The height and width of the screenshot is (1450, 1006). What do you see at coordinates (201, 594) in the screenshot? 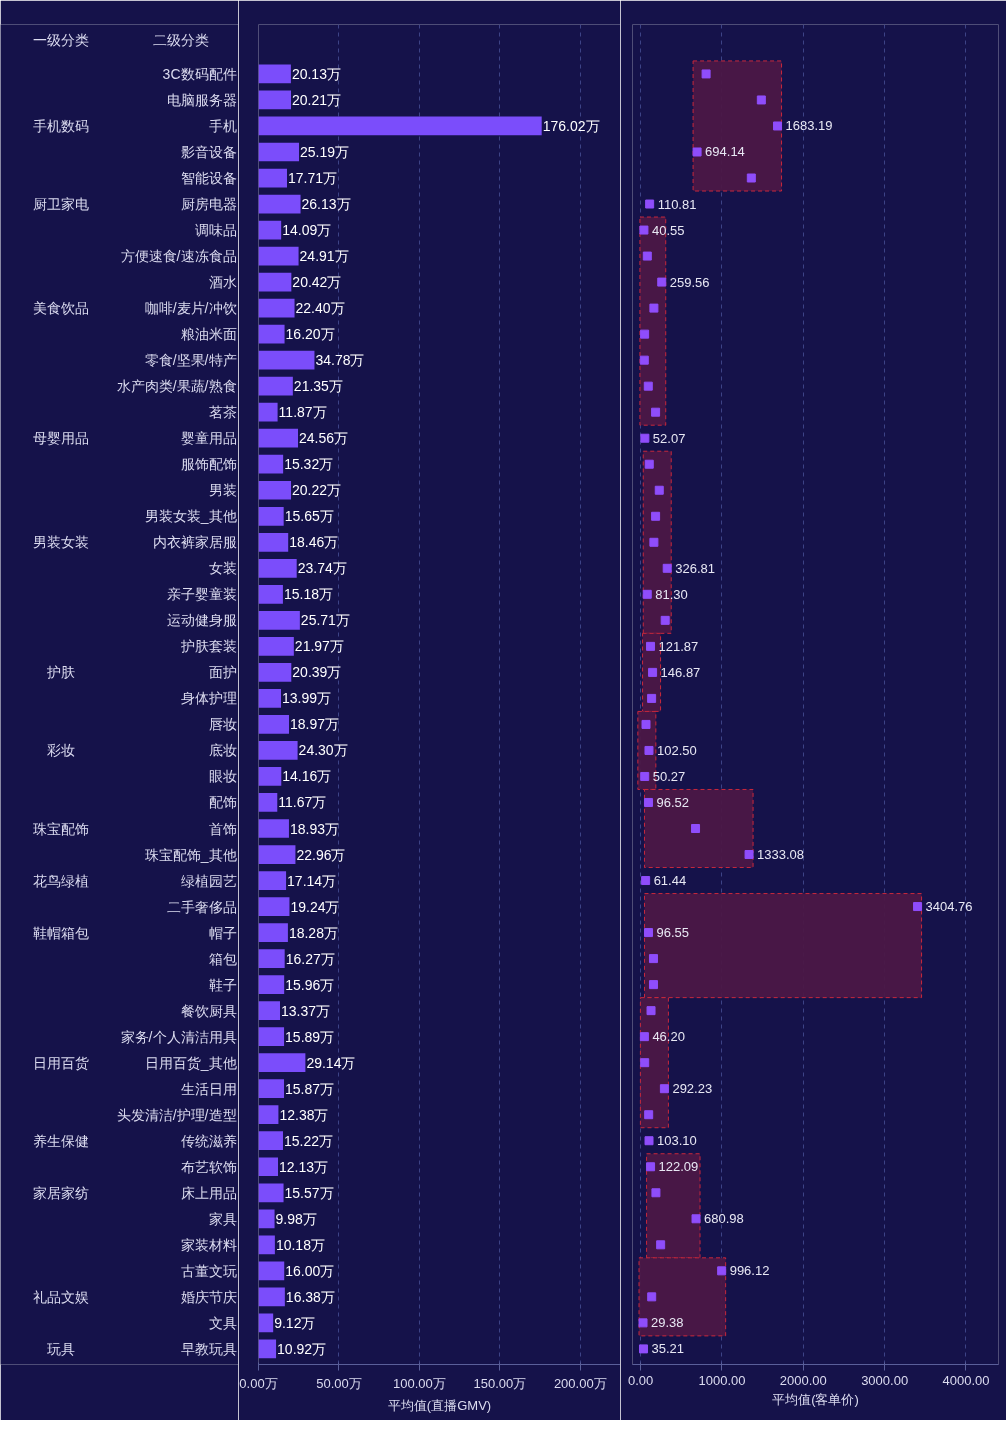
I see `y-tick-label: 亲子婴童装` at bounding box center [201, 594].